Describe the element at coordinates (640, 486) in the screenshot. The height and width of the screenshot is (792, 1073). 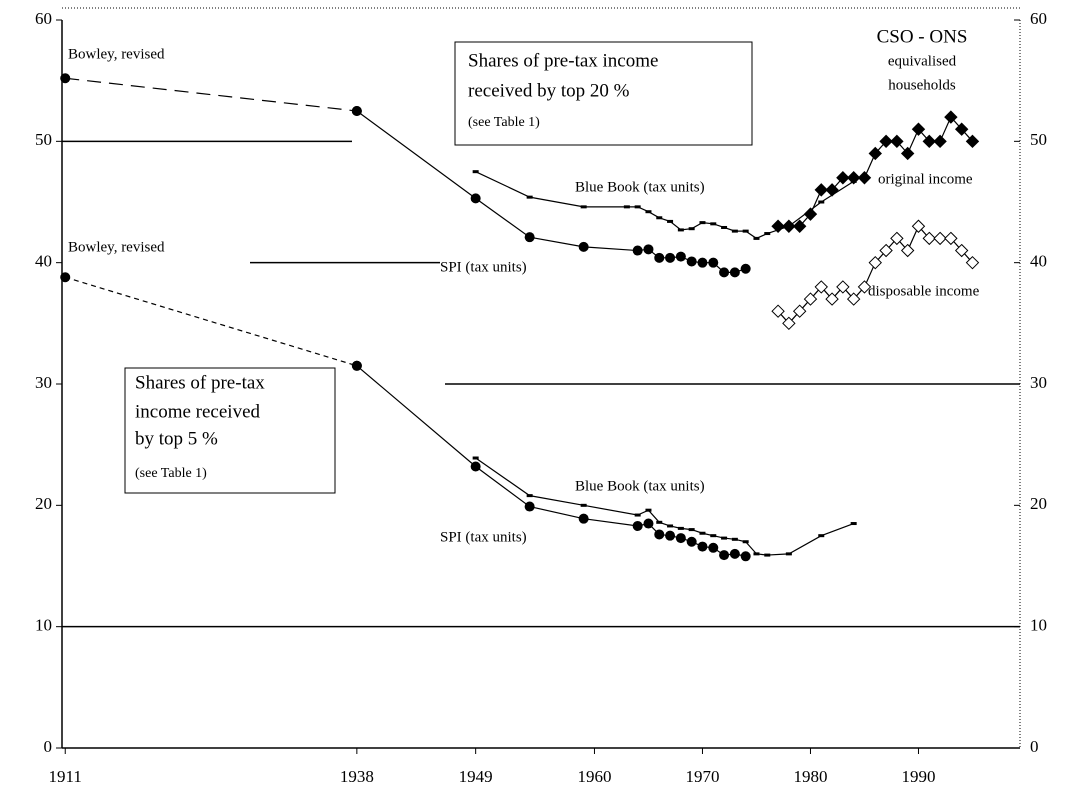
I see `series-label: Blue Book (tax units)` at that location.